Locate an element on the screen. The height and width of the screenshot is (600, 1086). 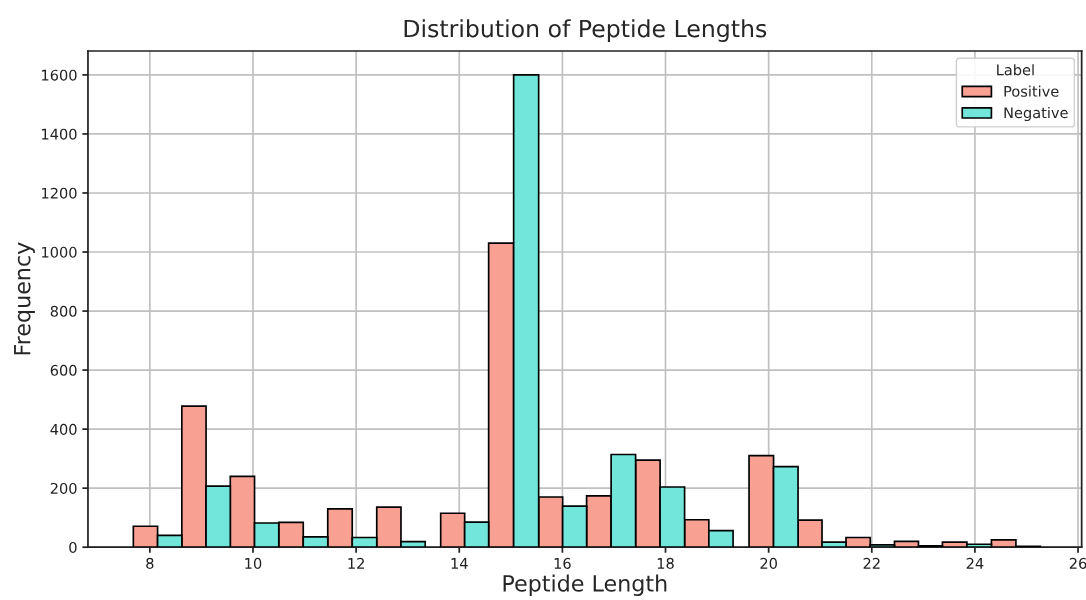
x-tick-label: 10 is located at coordinates (253, 563).